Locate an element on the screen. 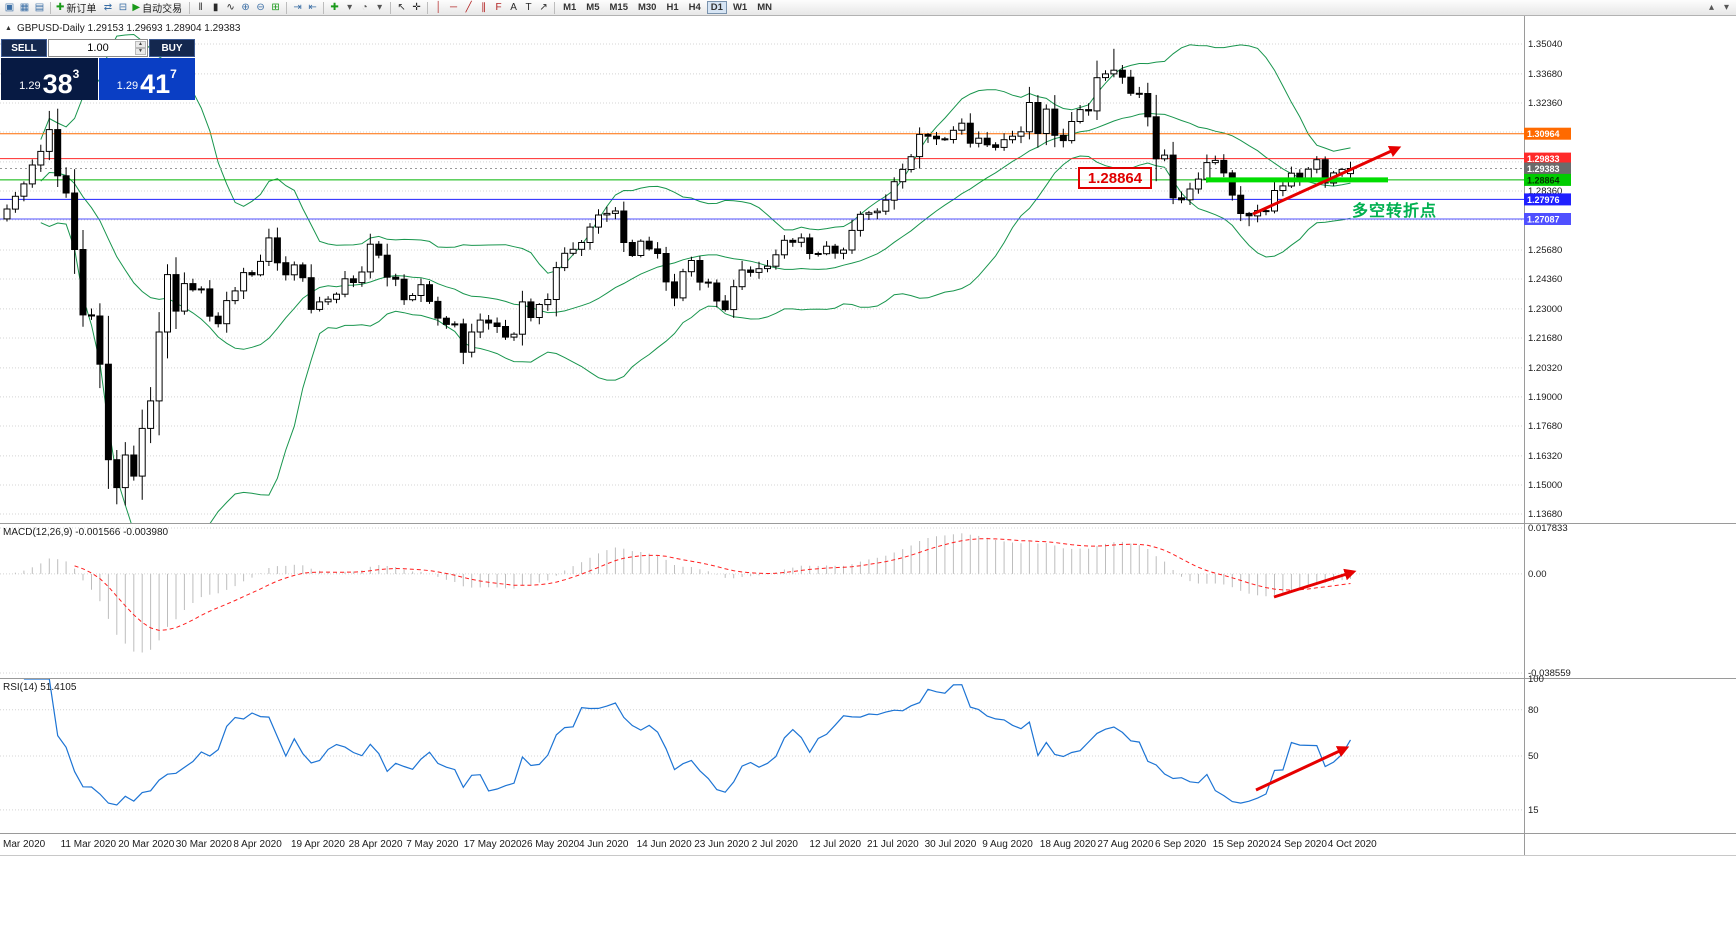 This screenshot has width=1736, height=938. svg-text: 1.29833 is located at coordinates (1543, 159).